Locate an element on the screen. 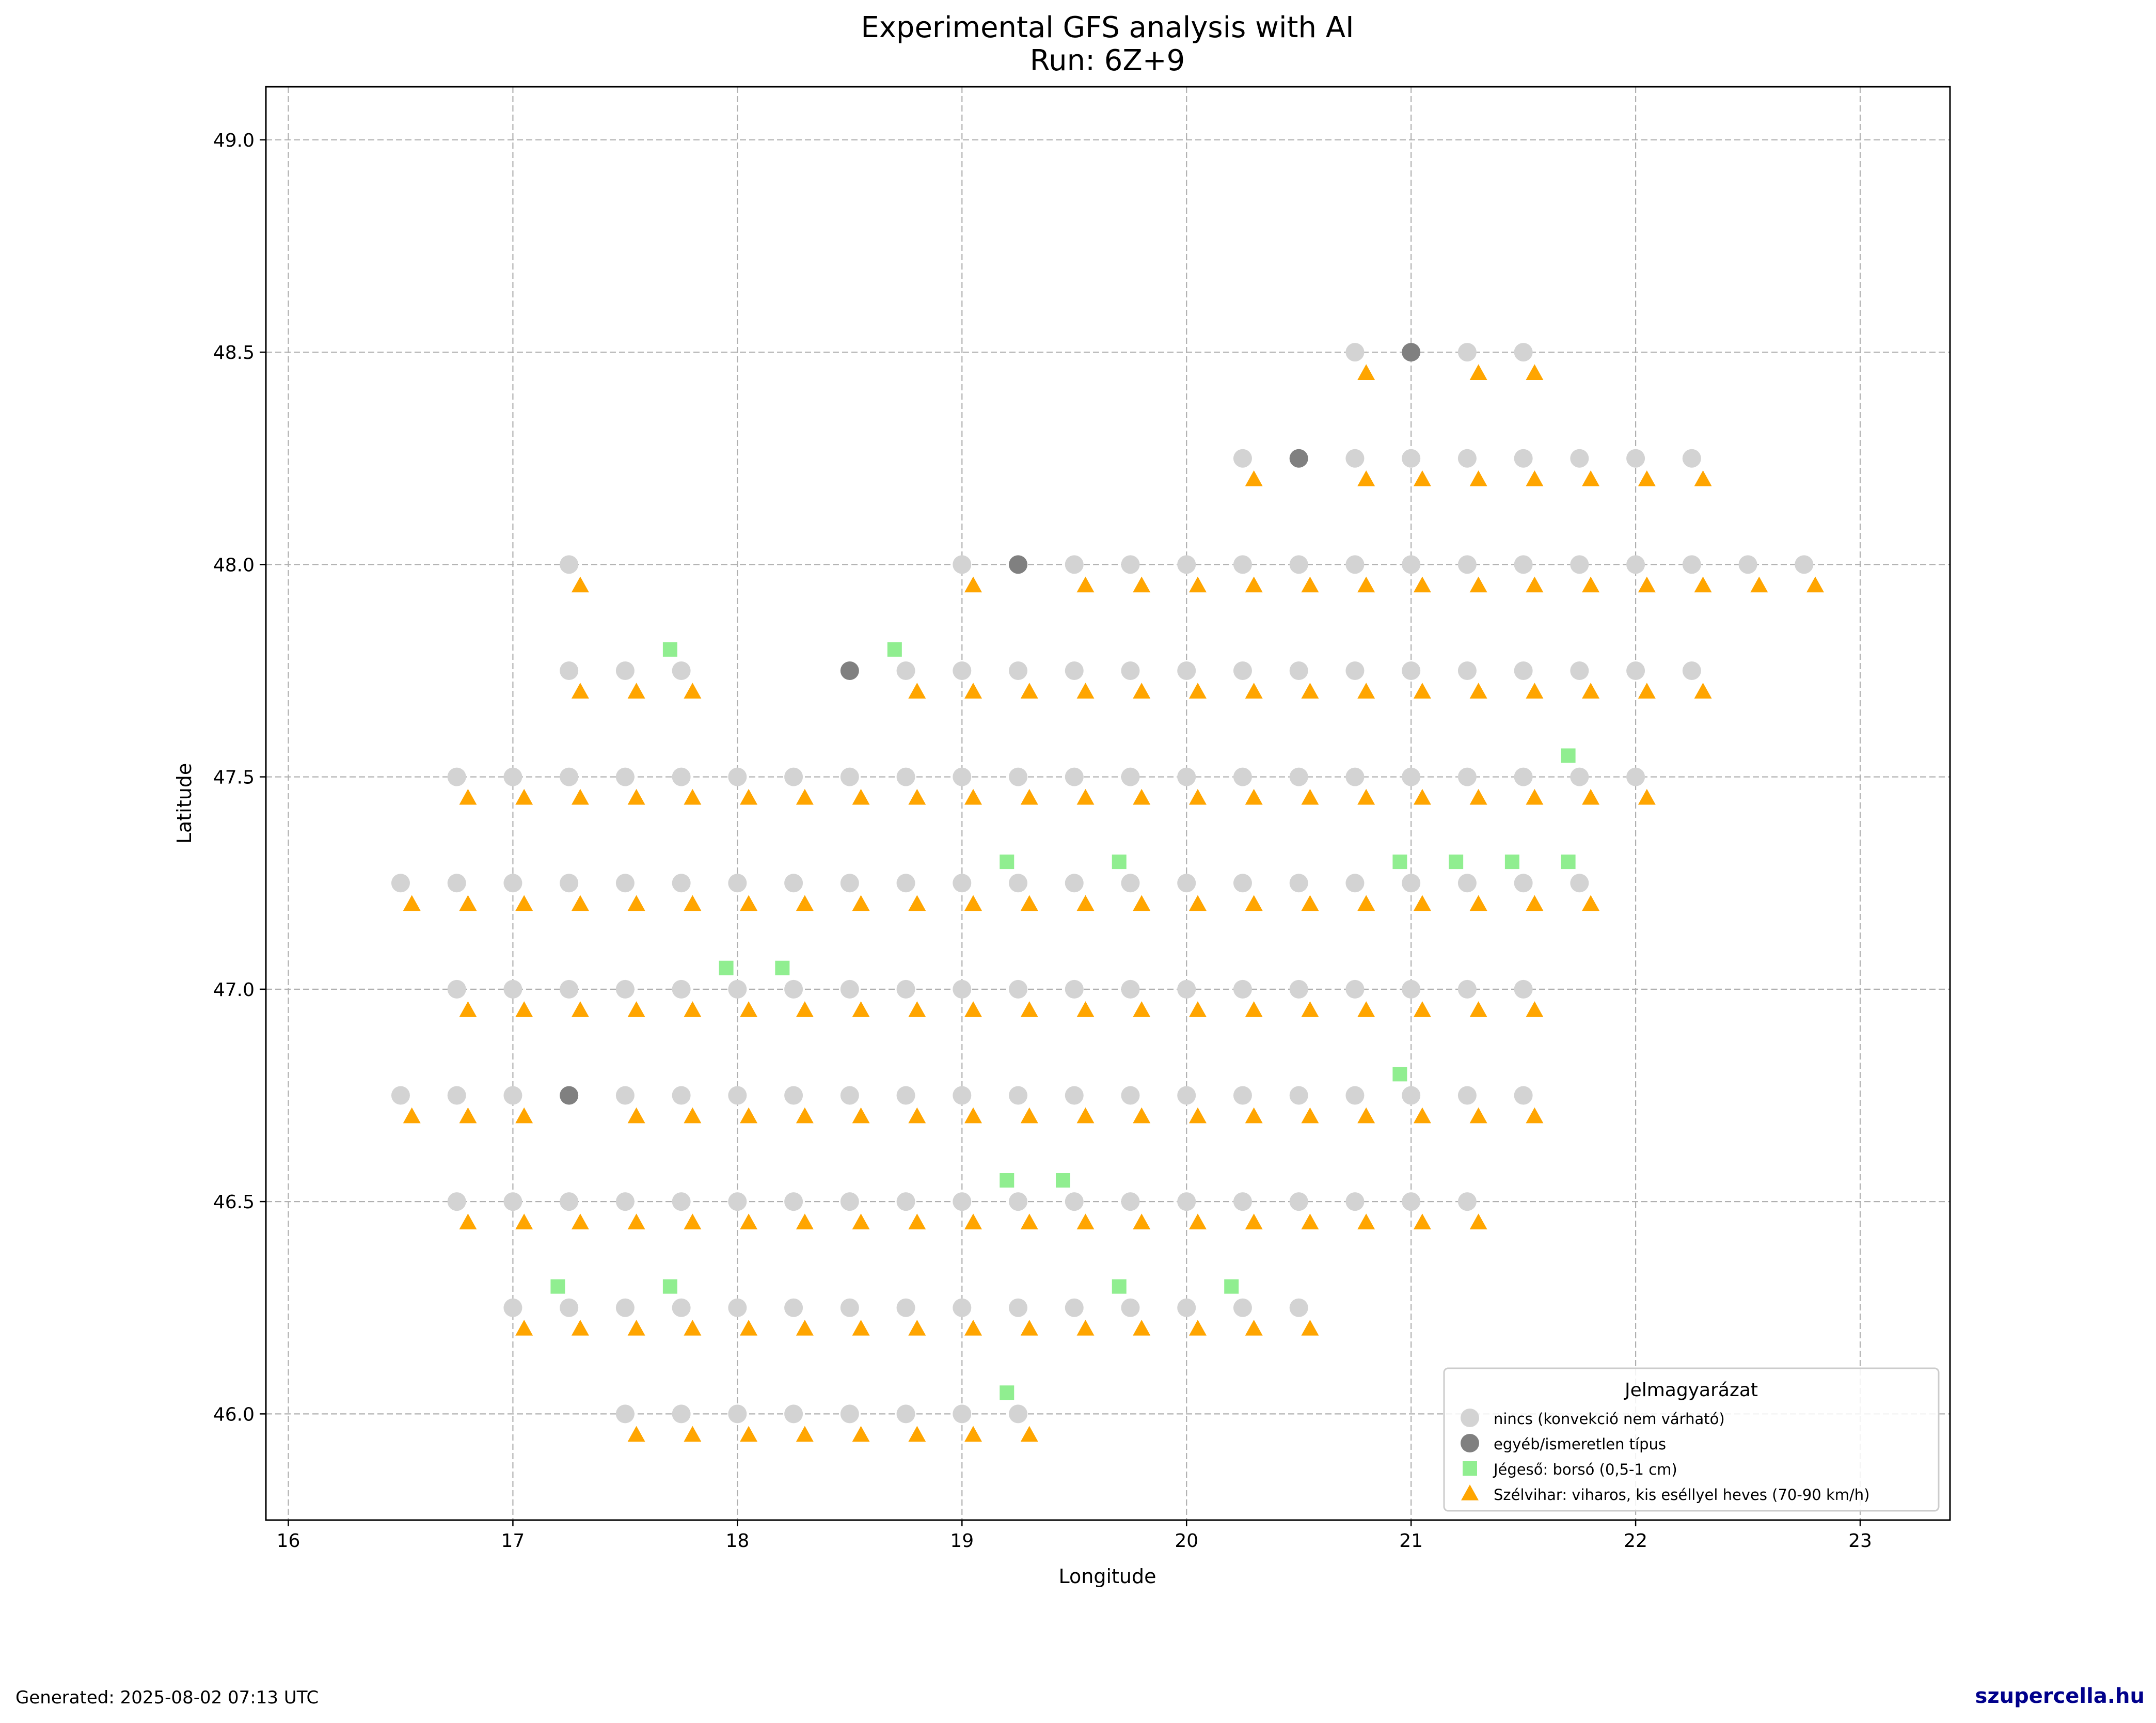 The height and width of the screenshot is (1723, 2156). x-tick-label: 16 is located at coordinates (288, 1541).